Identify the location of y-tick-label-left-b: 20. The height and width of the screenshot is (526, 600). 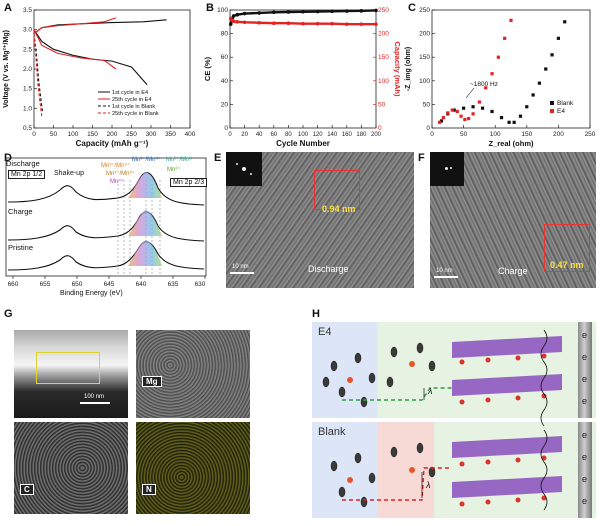
(225, 104).